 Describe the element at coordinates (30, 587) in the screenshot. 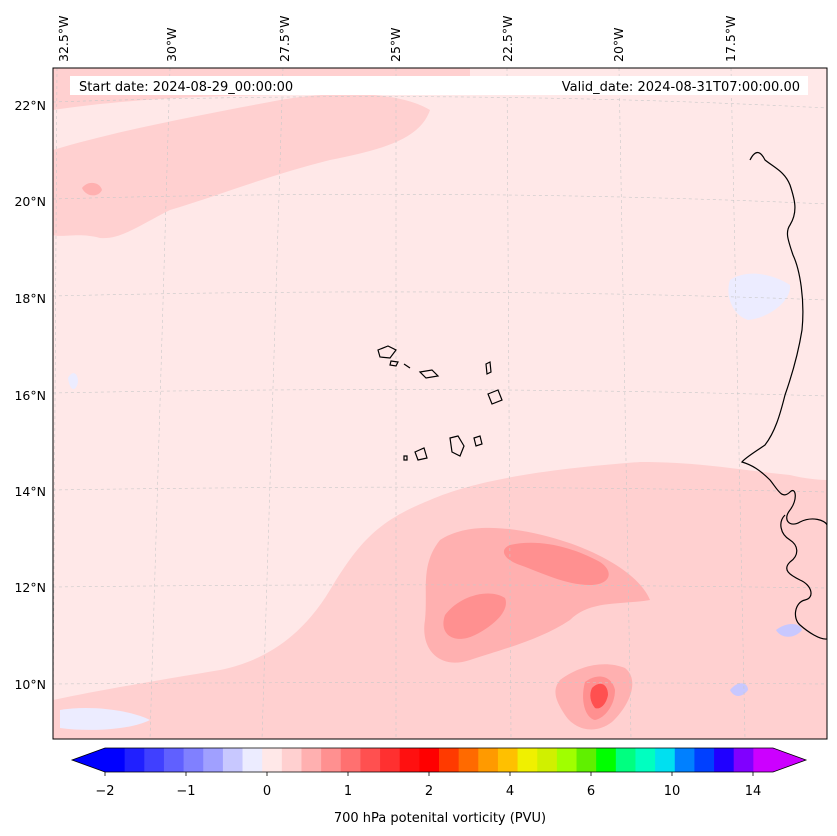

I see `lat-tick-label: 12°N` at that location.